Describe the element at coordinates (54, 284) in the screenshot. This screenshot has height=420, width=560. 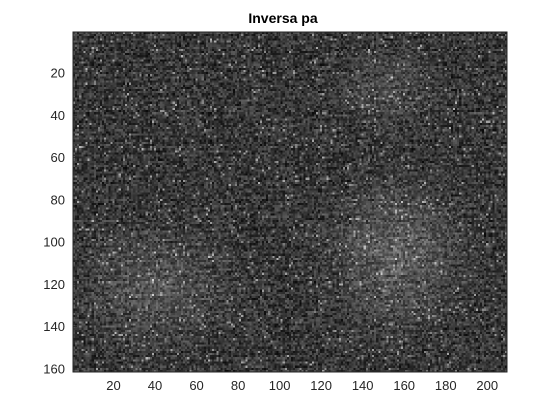
I see `y-tick-label: 120` at that location.